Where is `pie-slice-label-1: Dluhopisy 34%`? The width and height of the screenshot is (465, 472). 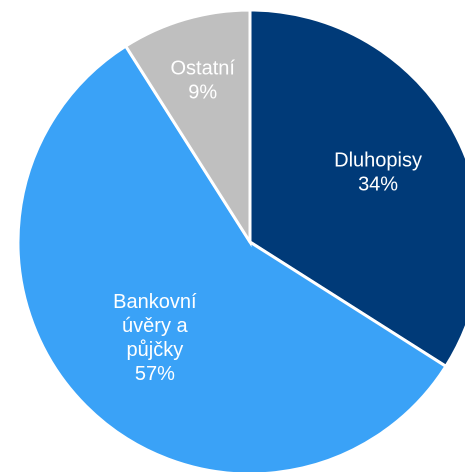 pie-slice-label-1: Dluhopisy 34% is located at coordinates (378, 173).